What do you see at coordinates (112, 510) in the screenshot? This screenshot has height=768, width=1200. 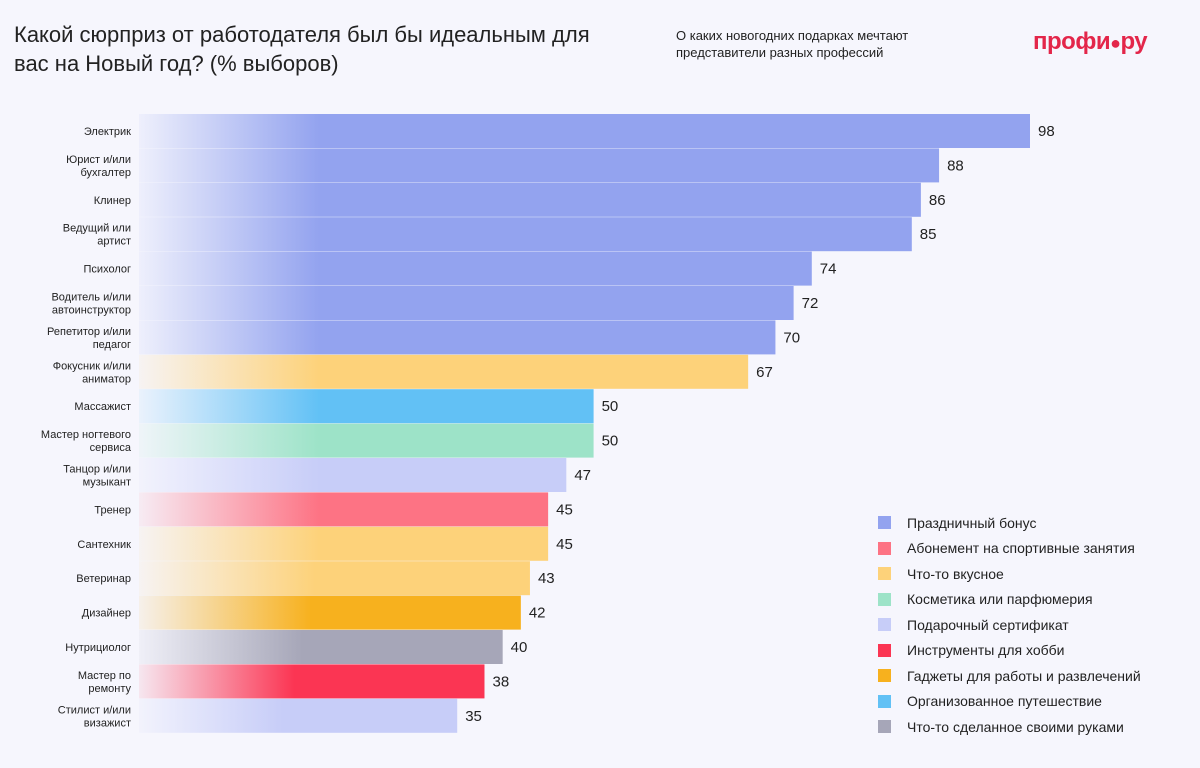 I see `category-label: Тренер` at bounding box center [112, 510].